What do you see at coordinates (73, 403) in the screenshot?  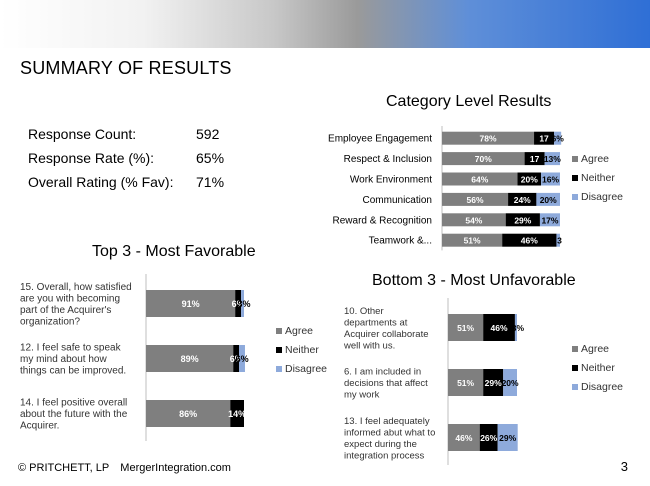 I see `category-label: 14. I feel positive overall` at bounding box center [73, 403].